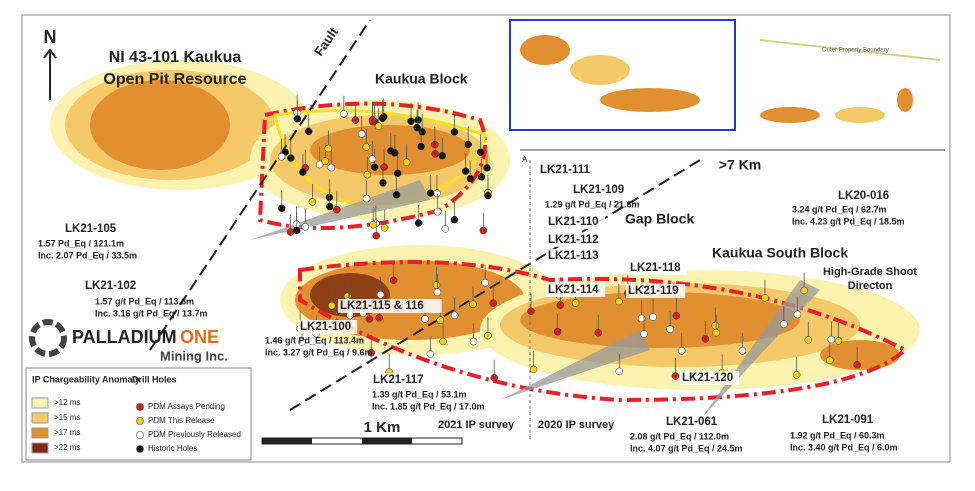  I want to click on hole-detail: Inc. 3.27 g/t Pd_Eq / 9.6m, so click(319, 352).